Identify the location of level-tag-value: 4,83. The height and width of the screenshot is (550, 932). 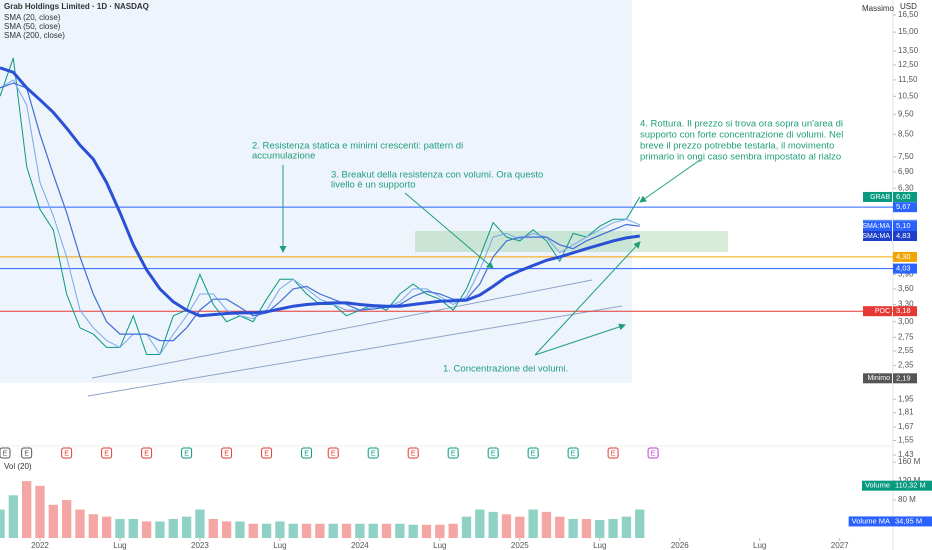
(903, 235).